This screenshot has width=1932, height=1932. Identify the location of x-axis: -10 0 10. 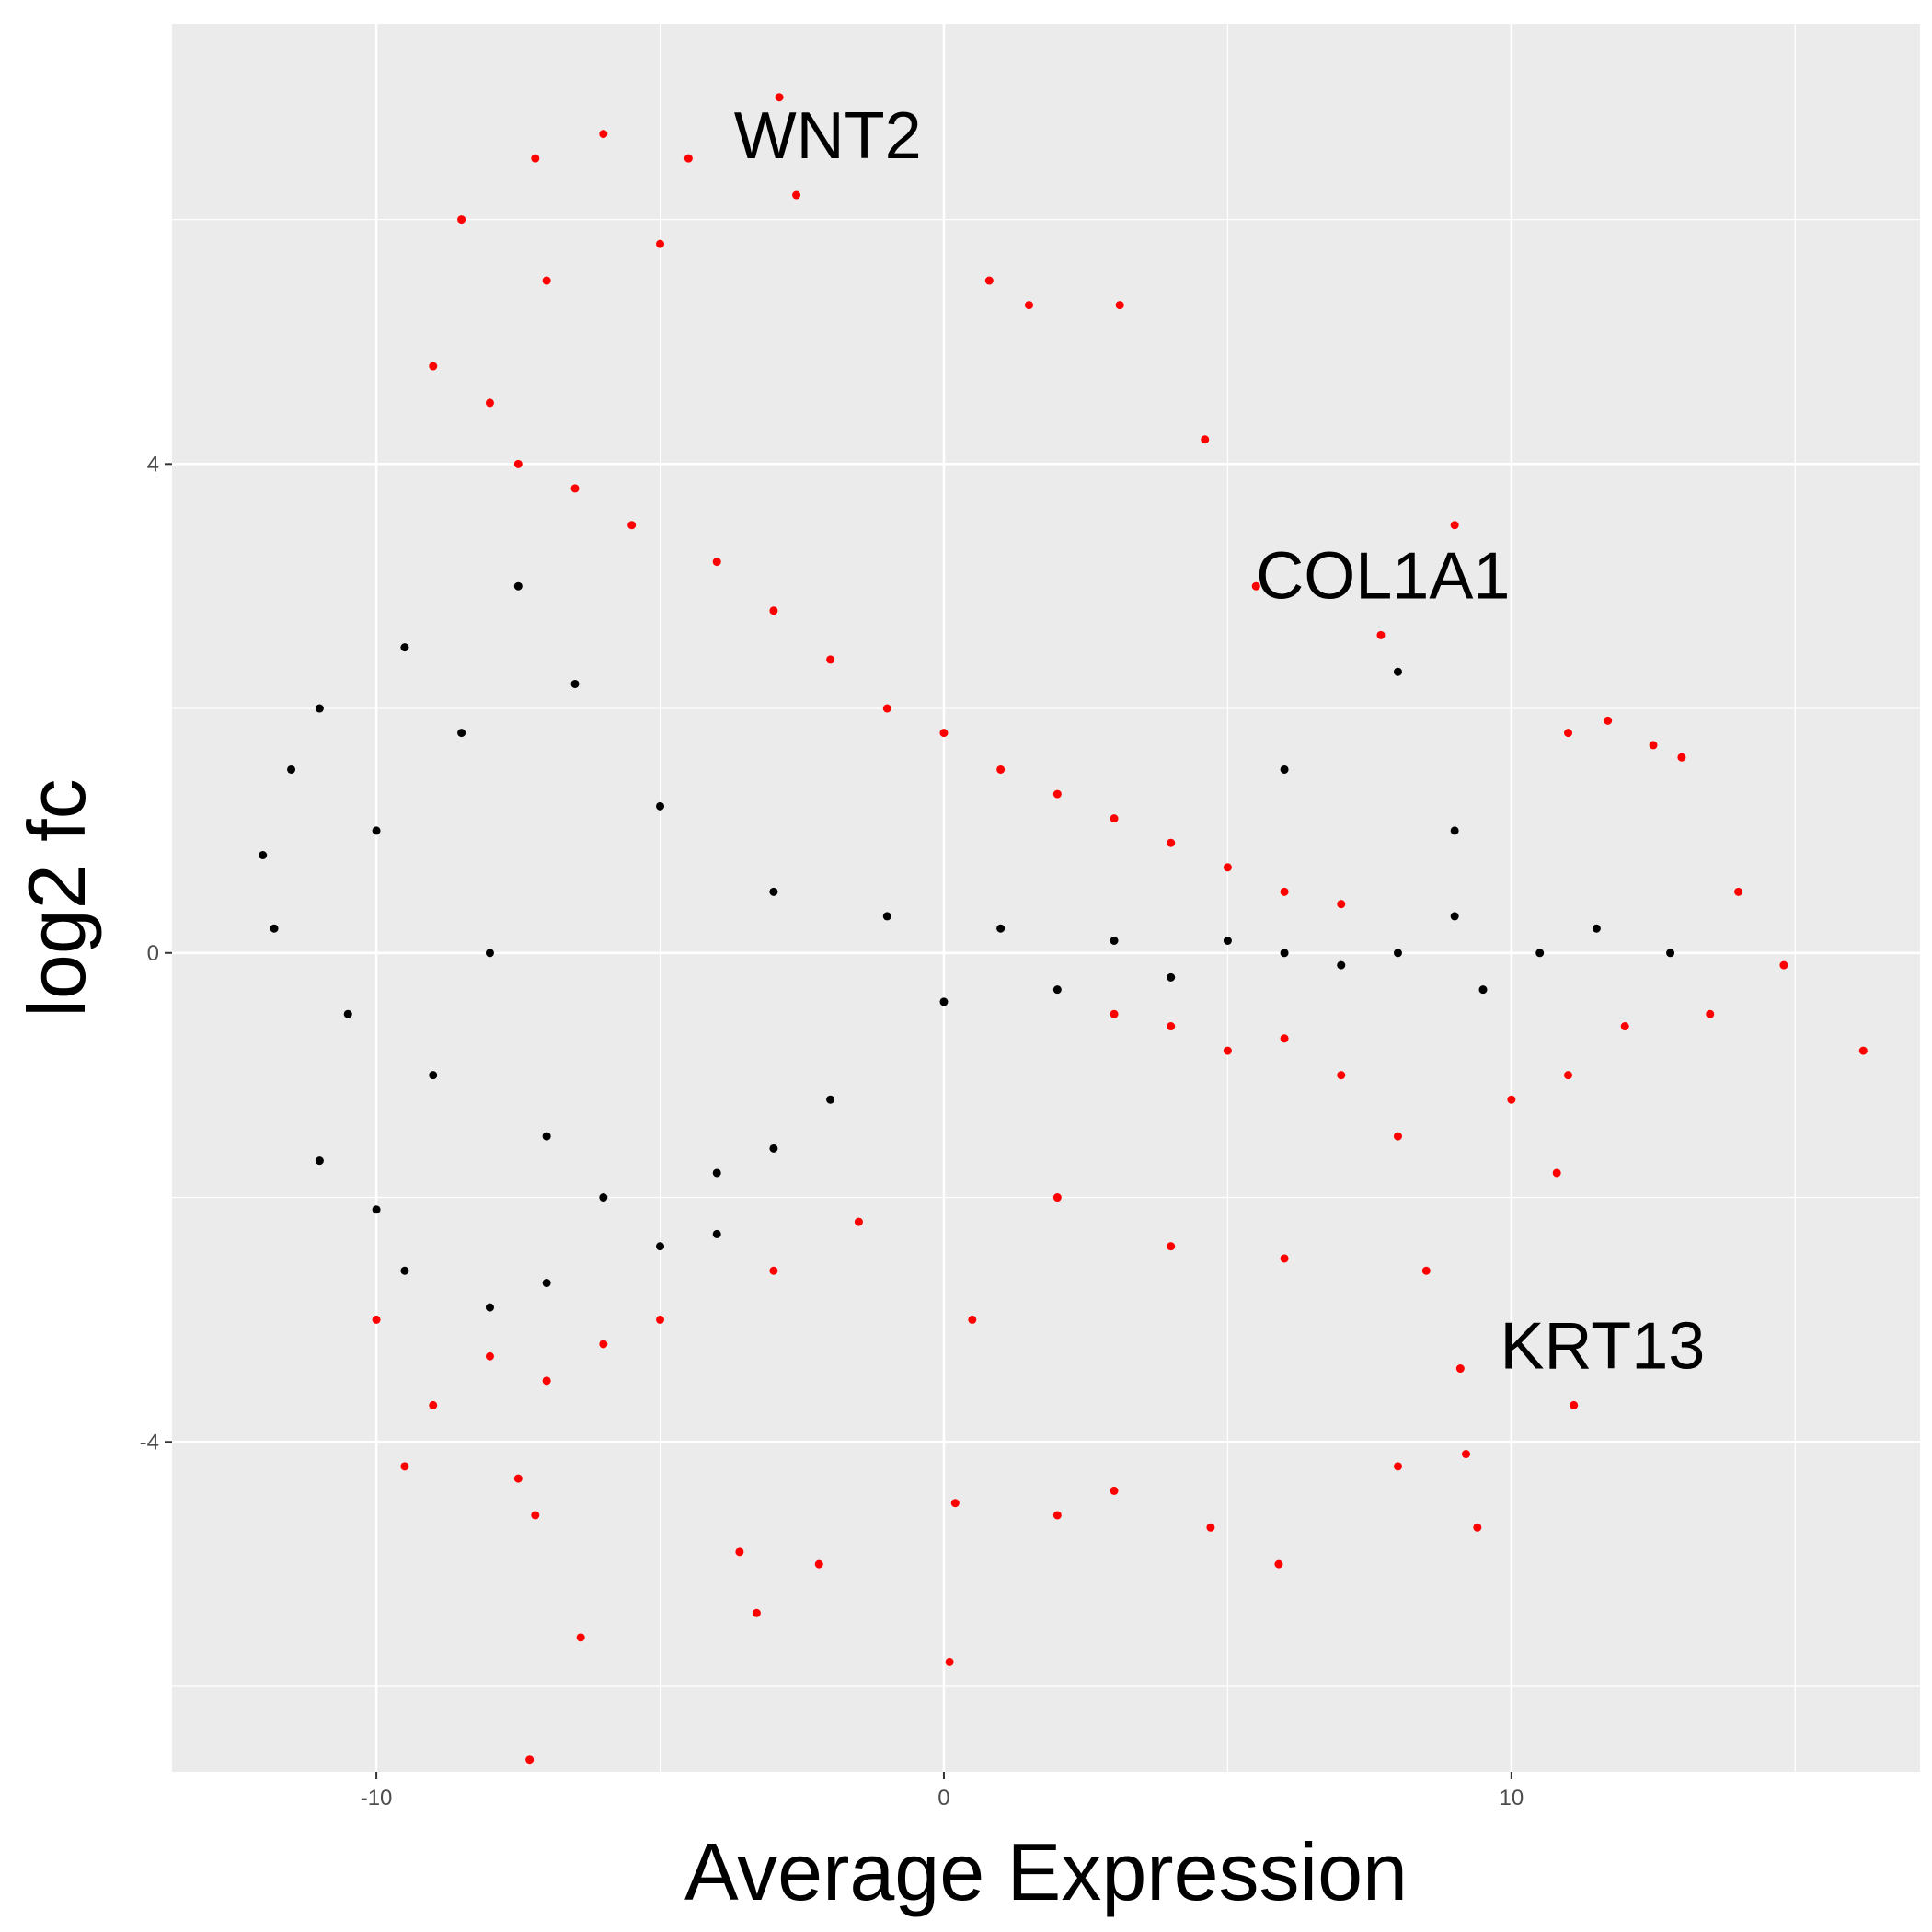
(942, 1791).